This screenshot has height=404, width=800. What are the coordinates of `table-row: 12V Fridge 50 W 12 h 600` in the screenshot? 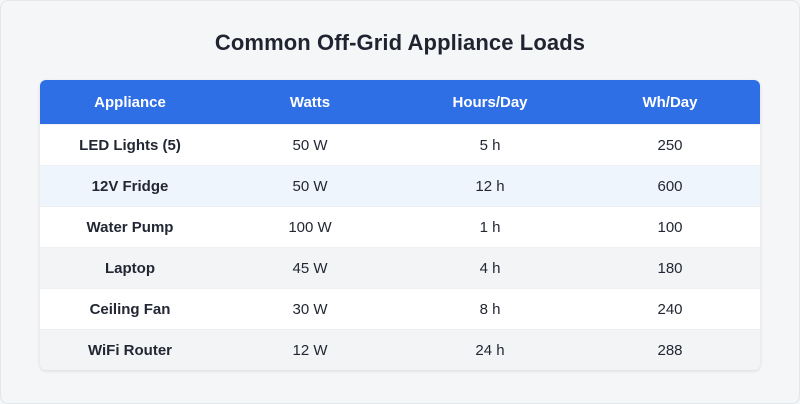 It's located at (400, 186).